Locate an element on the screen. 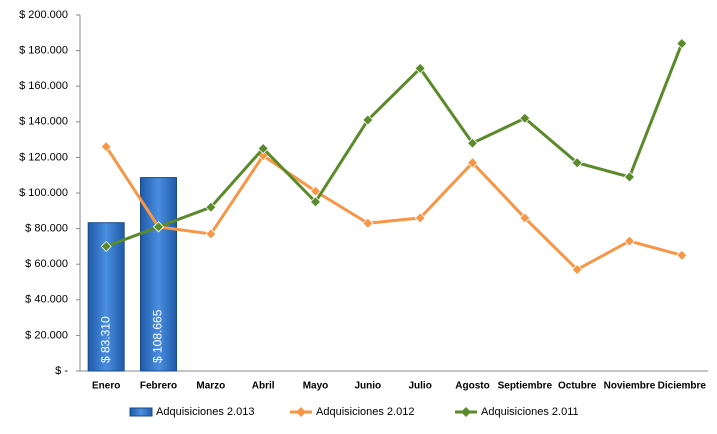 The width and height of the screenshot is (717, 434). legend-label: Adquisiciones 2.013 is located at coordinates (205, 412).